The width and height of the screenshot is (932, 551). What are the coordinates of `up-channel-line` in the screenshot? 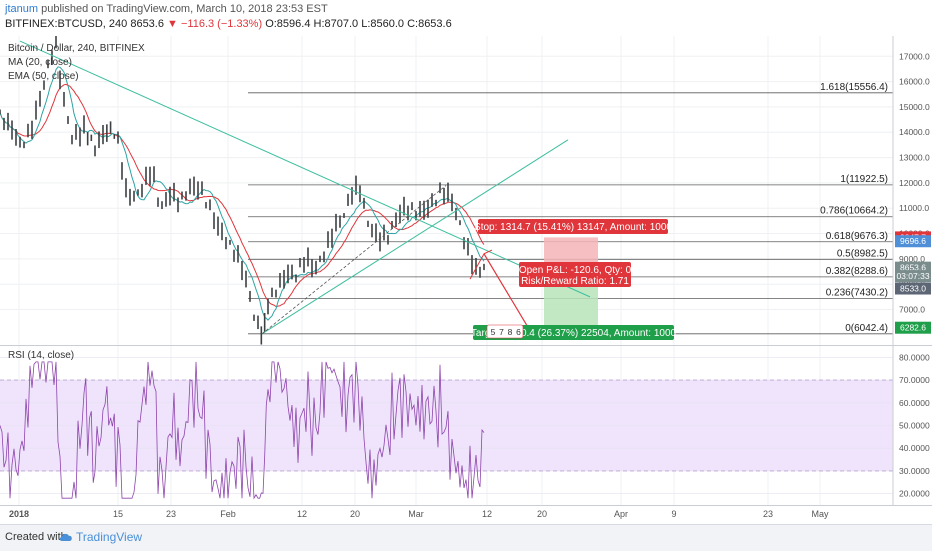 It's located at (415, 237).